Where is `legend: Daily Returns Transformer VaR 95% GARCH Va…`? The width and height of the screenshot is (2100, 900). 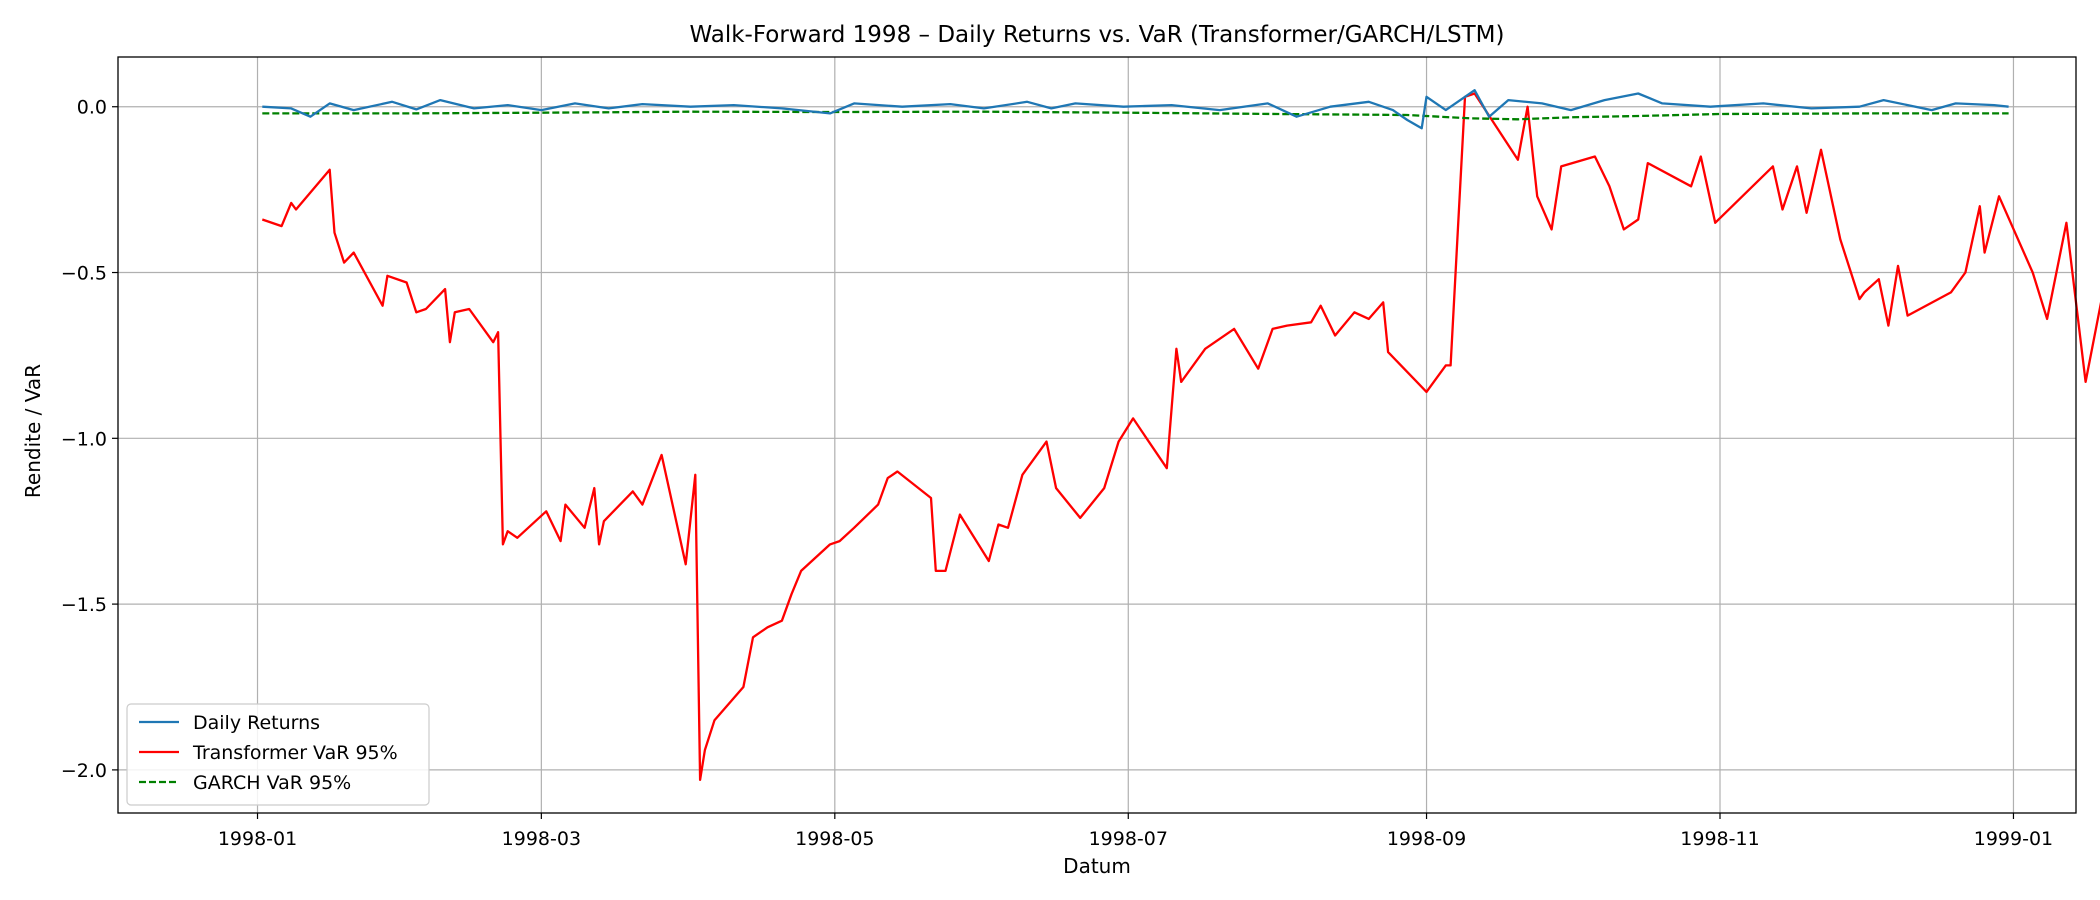 legend: Daily Returns Transformer VaR 95% GARCH Va… is located at coordinates (278, 754).